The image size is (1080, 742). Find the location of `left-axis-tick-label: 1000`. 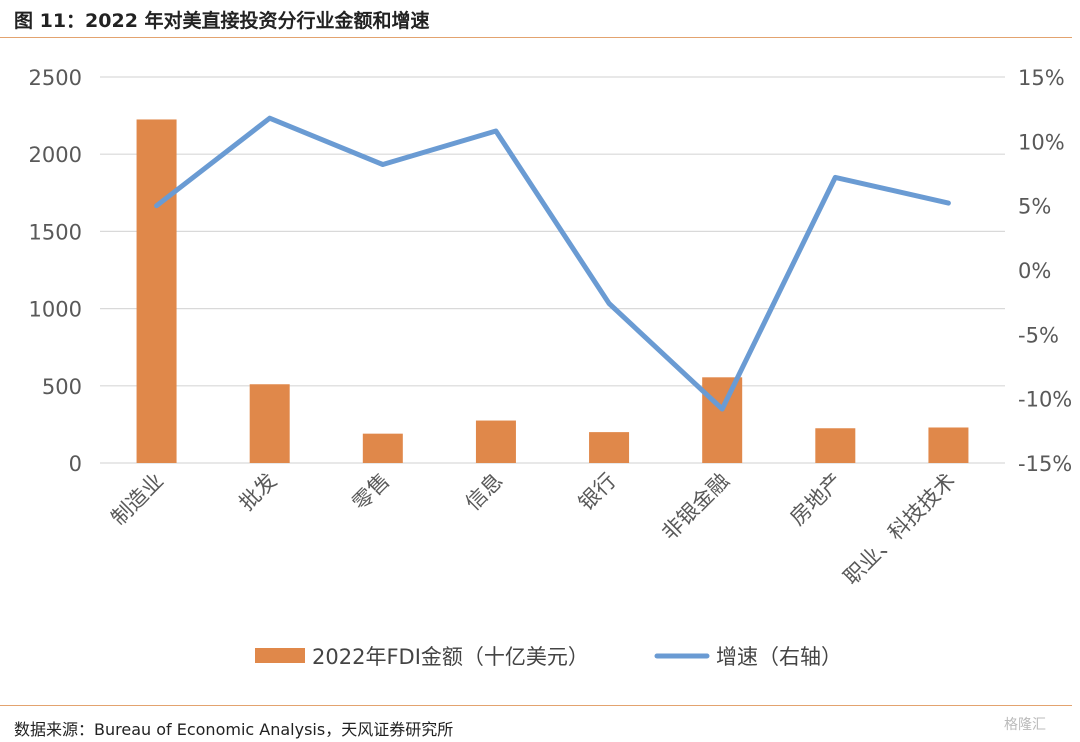

left-axis-tick-label: 1000 is located at coordinates (55, 310).